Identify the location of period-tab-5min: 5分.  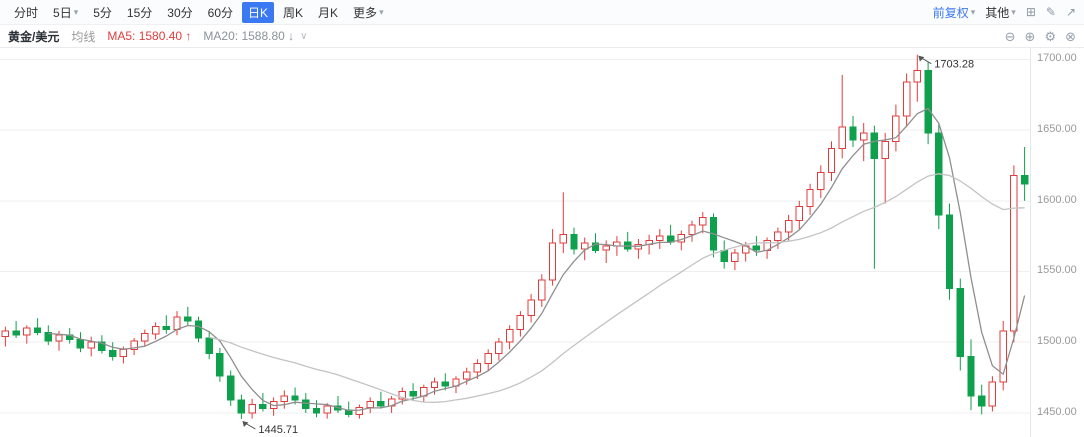
(102, 12).